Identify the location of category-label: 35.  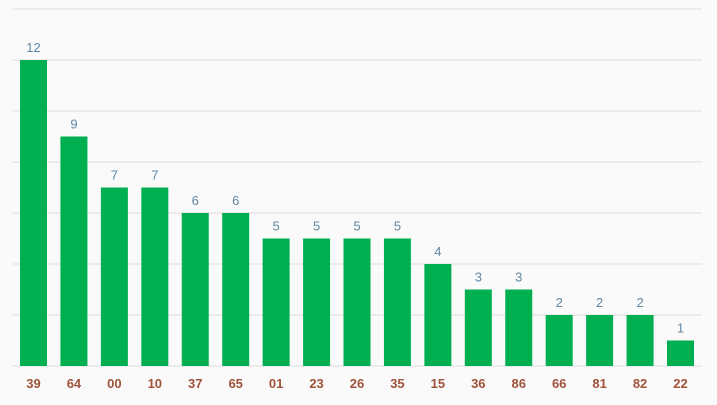
(397, 383).